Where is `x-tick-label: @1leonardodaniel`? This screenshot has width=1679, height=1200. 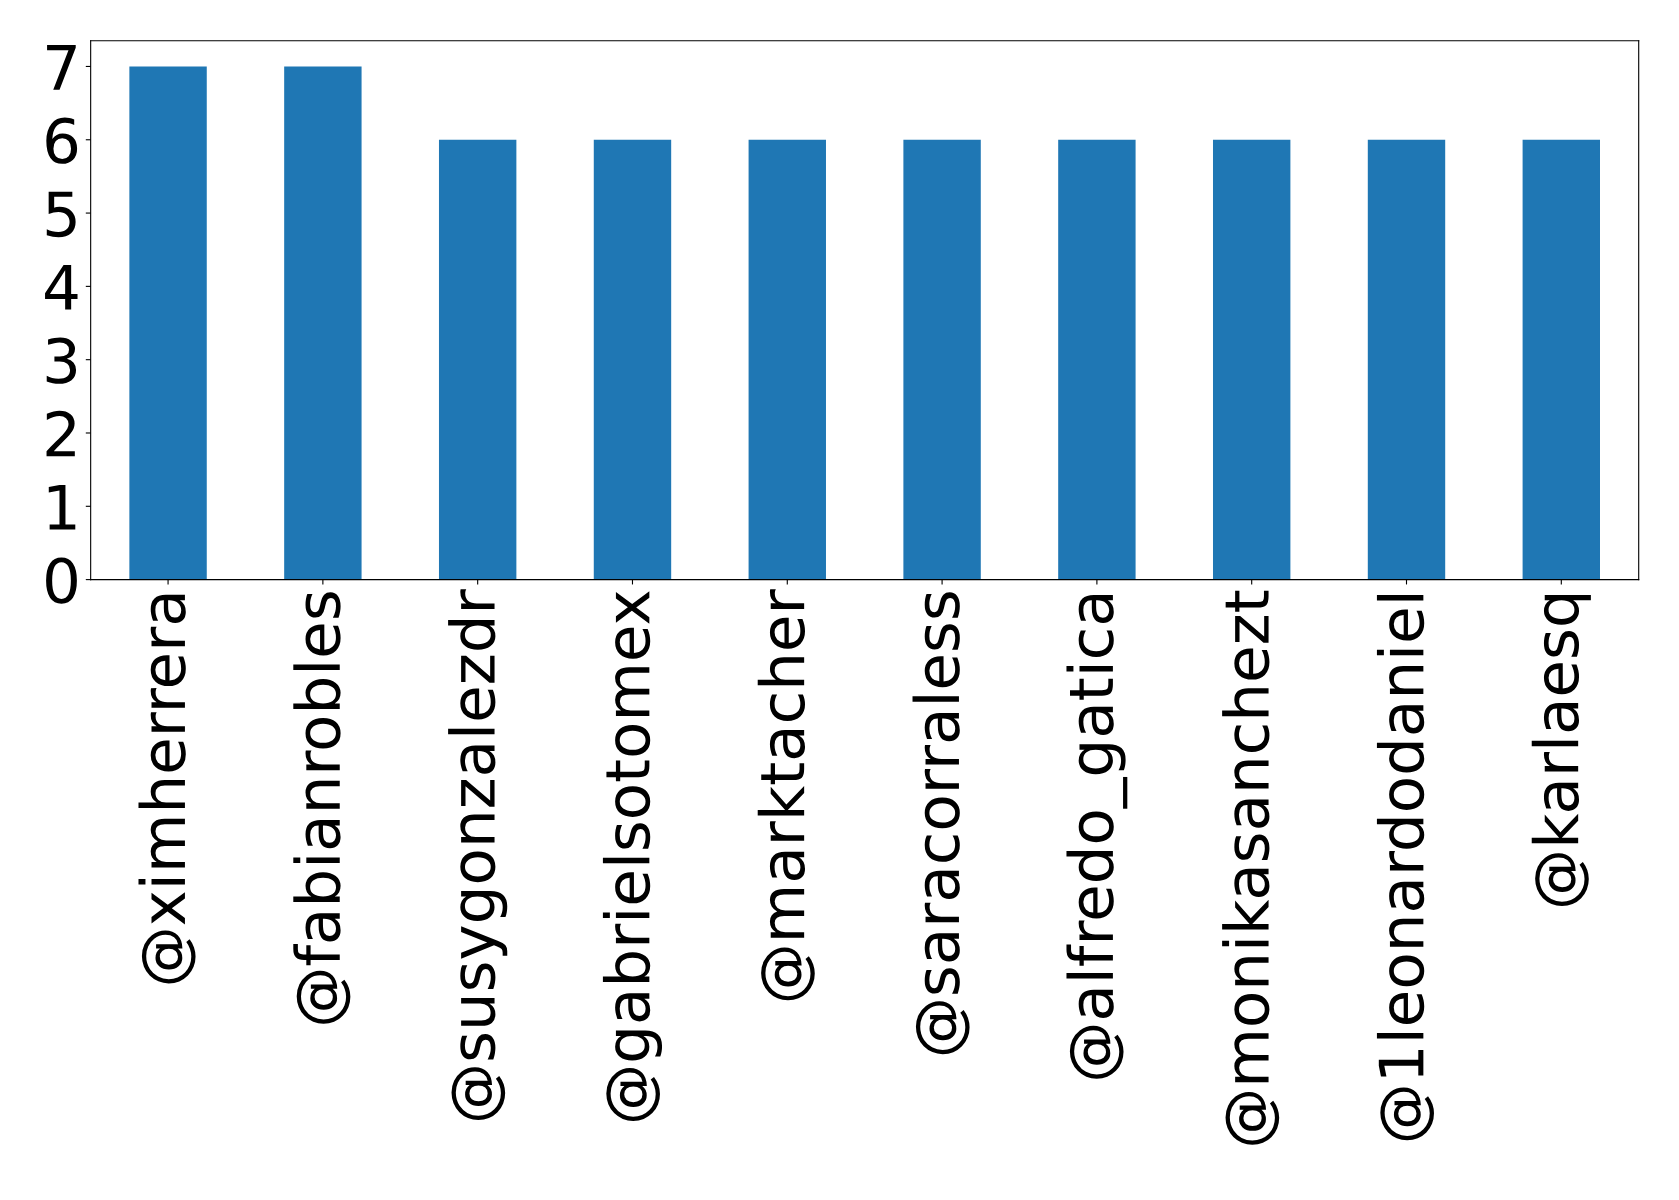 x-tick-label: @1leonardodaniel is located at coordinates (1405, 868).